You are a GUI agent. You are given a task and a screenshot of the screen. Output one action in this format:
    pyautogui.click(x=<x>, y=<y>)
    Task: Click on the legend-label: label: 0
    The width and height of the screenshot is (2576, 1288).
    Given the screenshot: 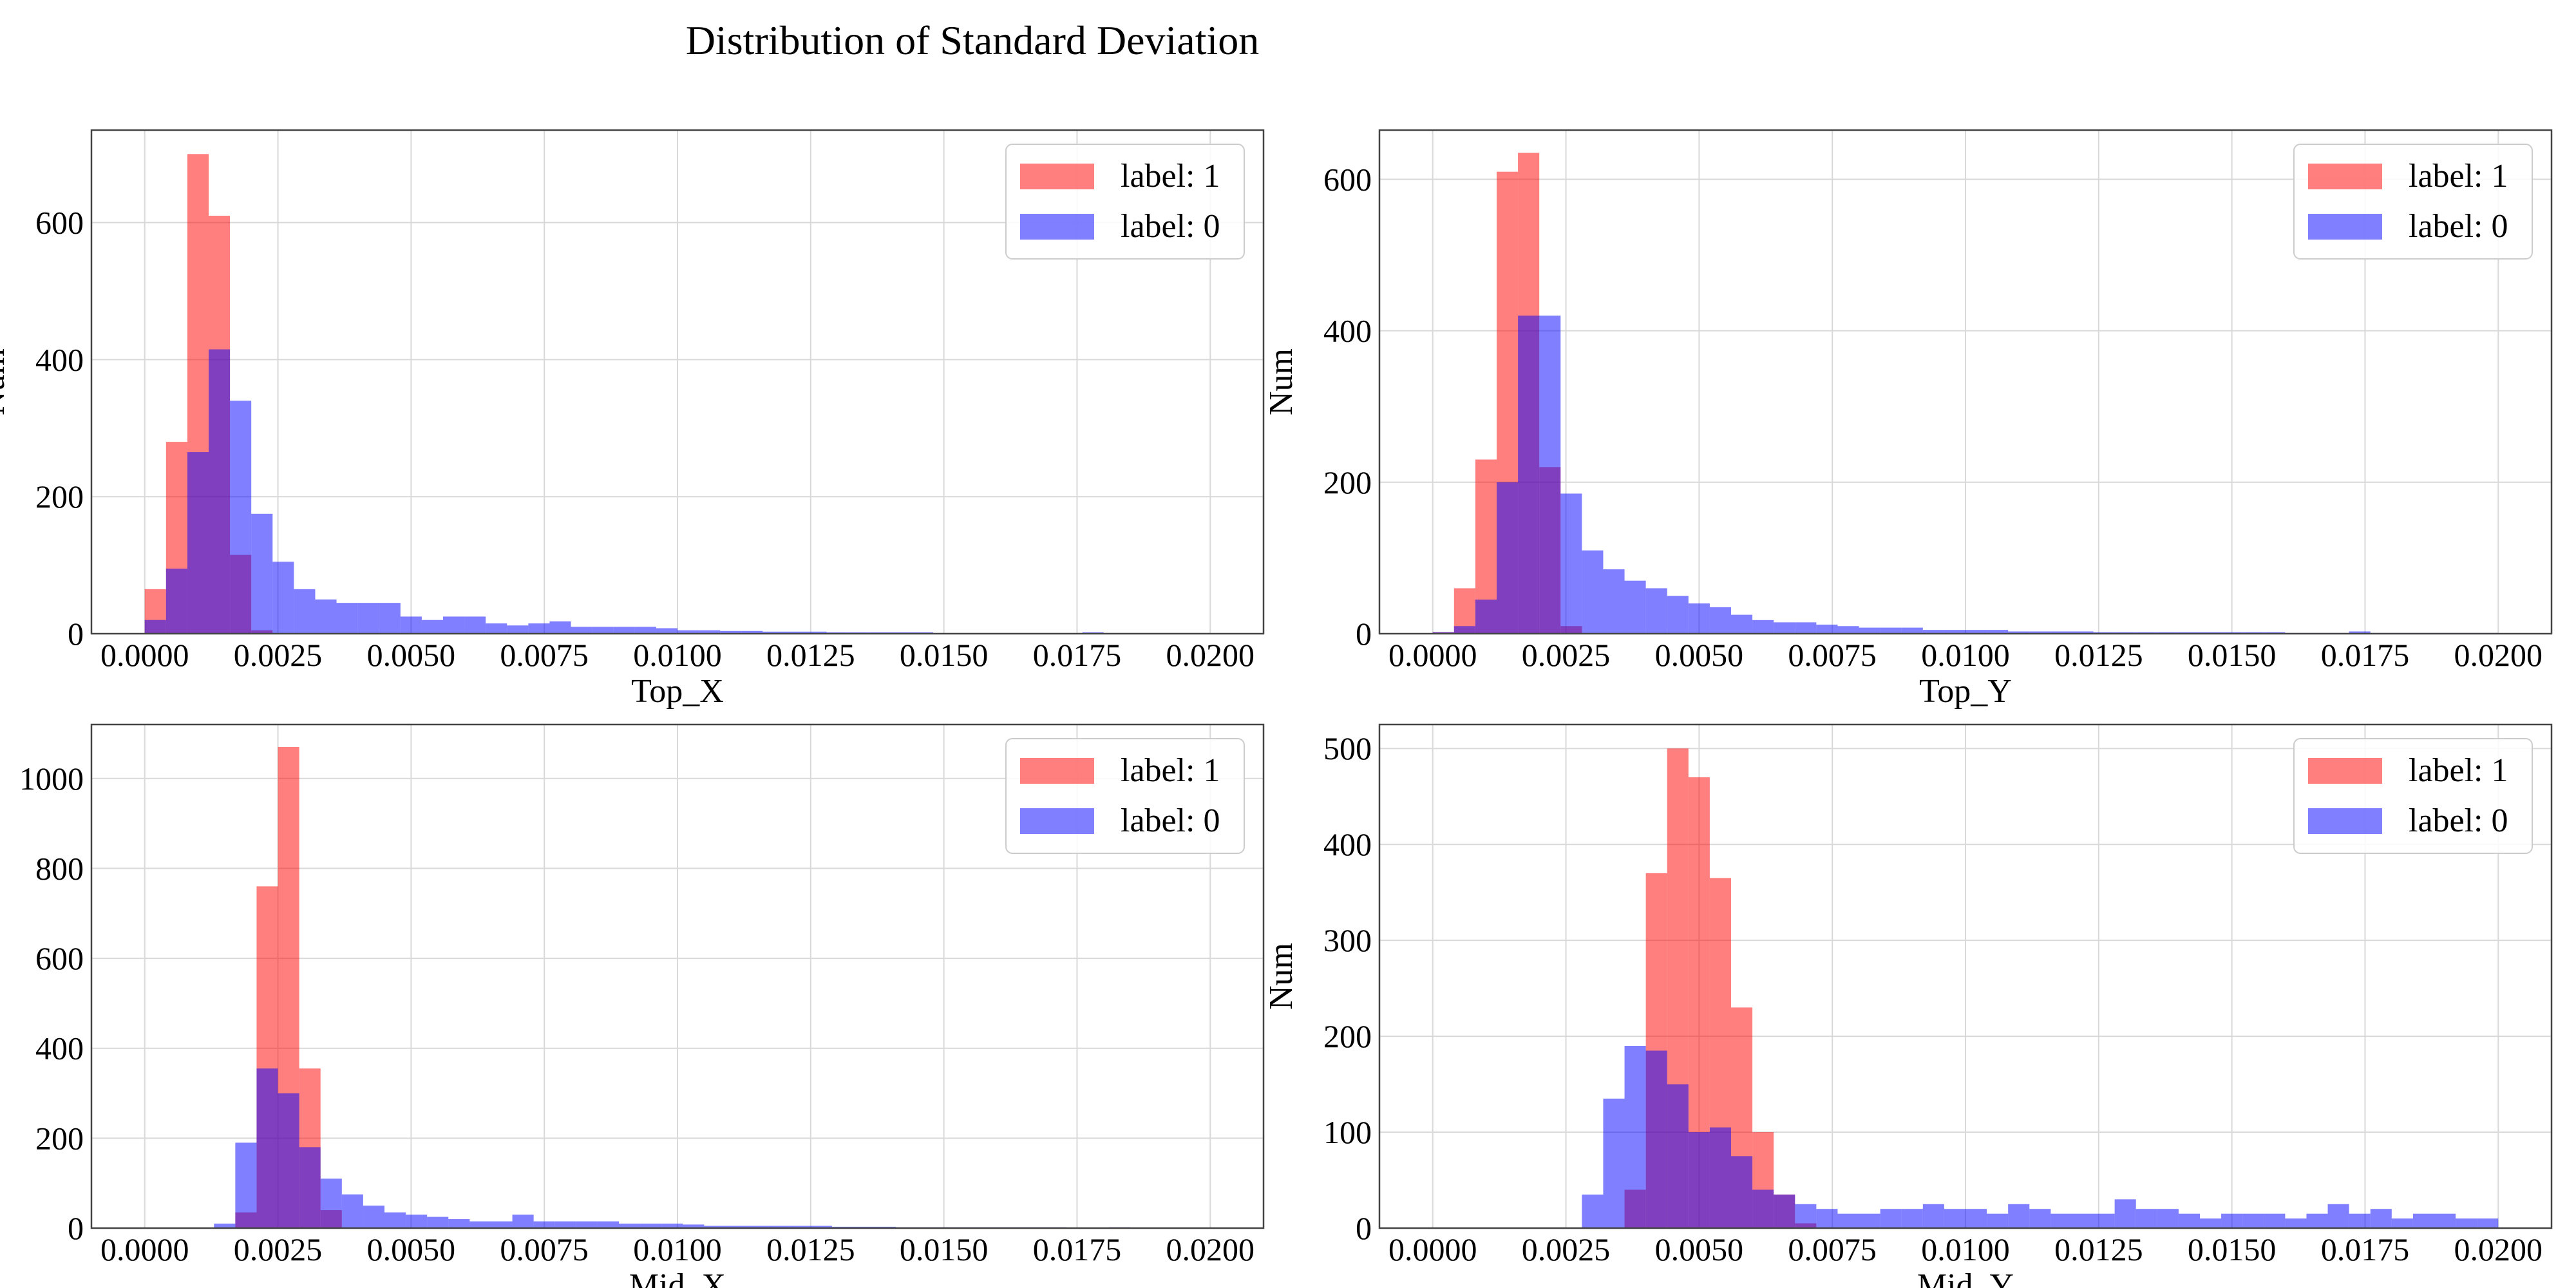 What is the action you would take?
    pyautogui.click(x=1170, y=820)
    